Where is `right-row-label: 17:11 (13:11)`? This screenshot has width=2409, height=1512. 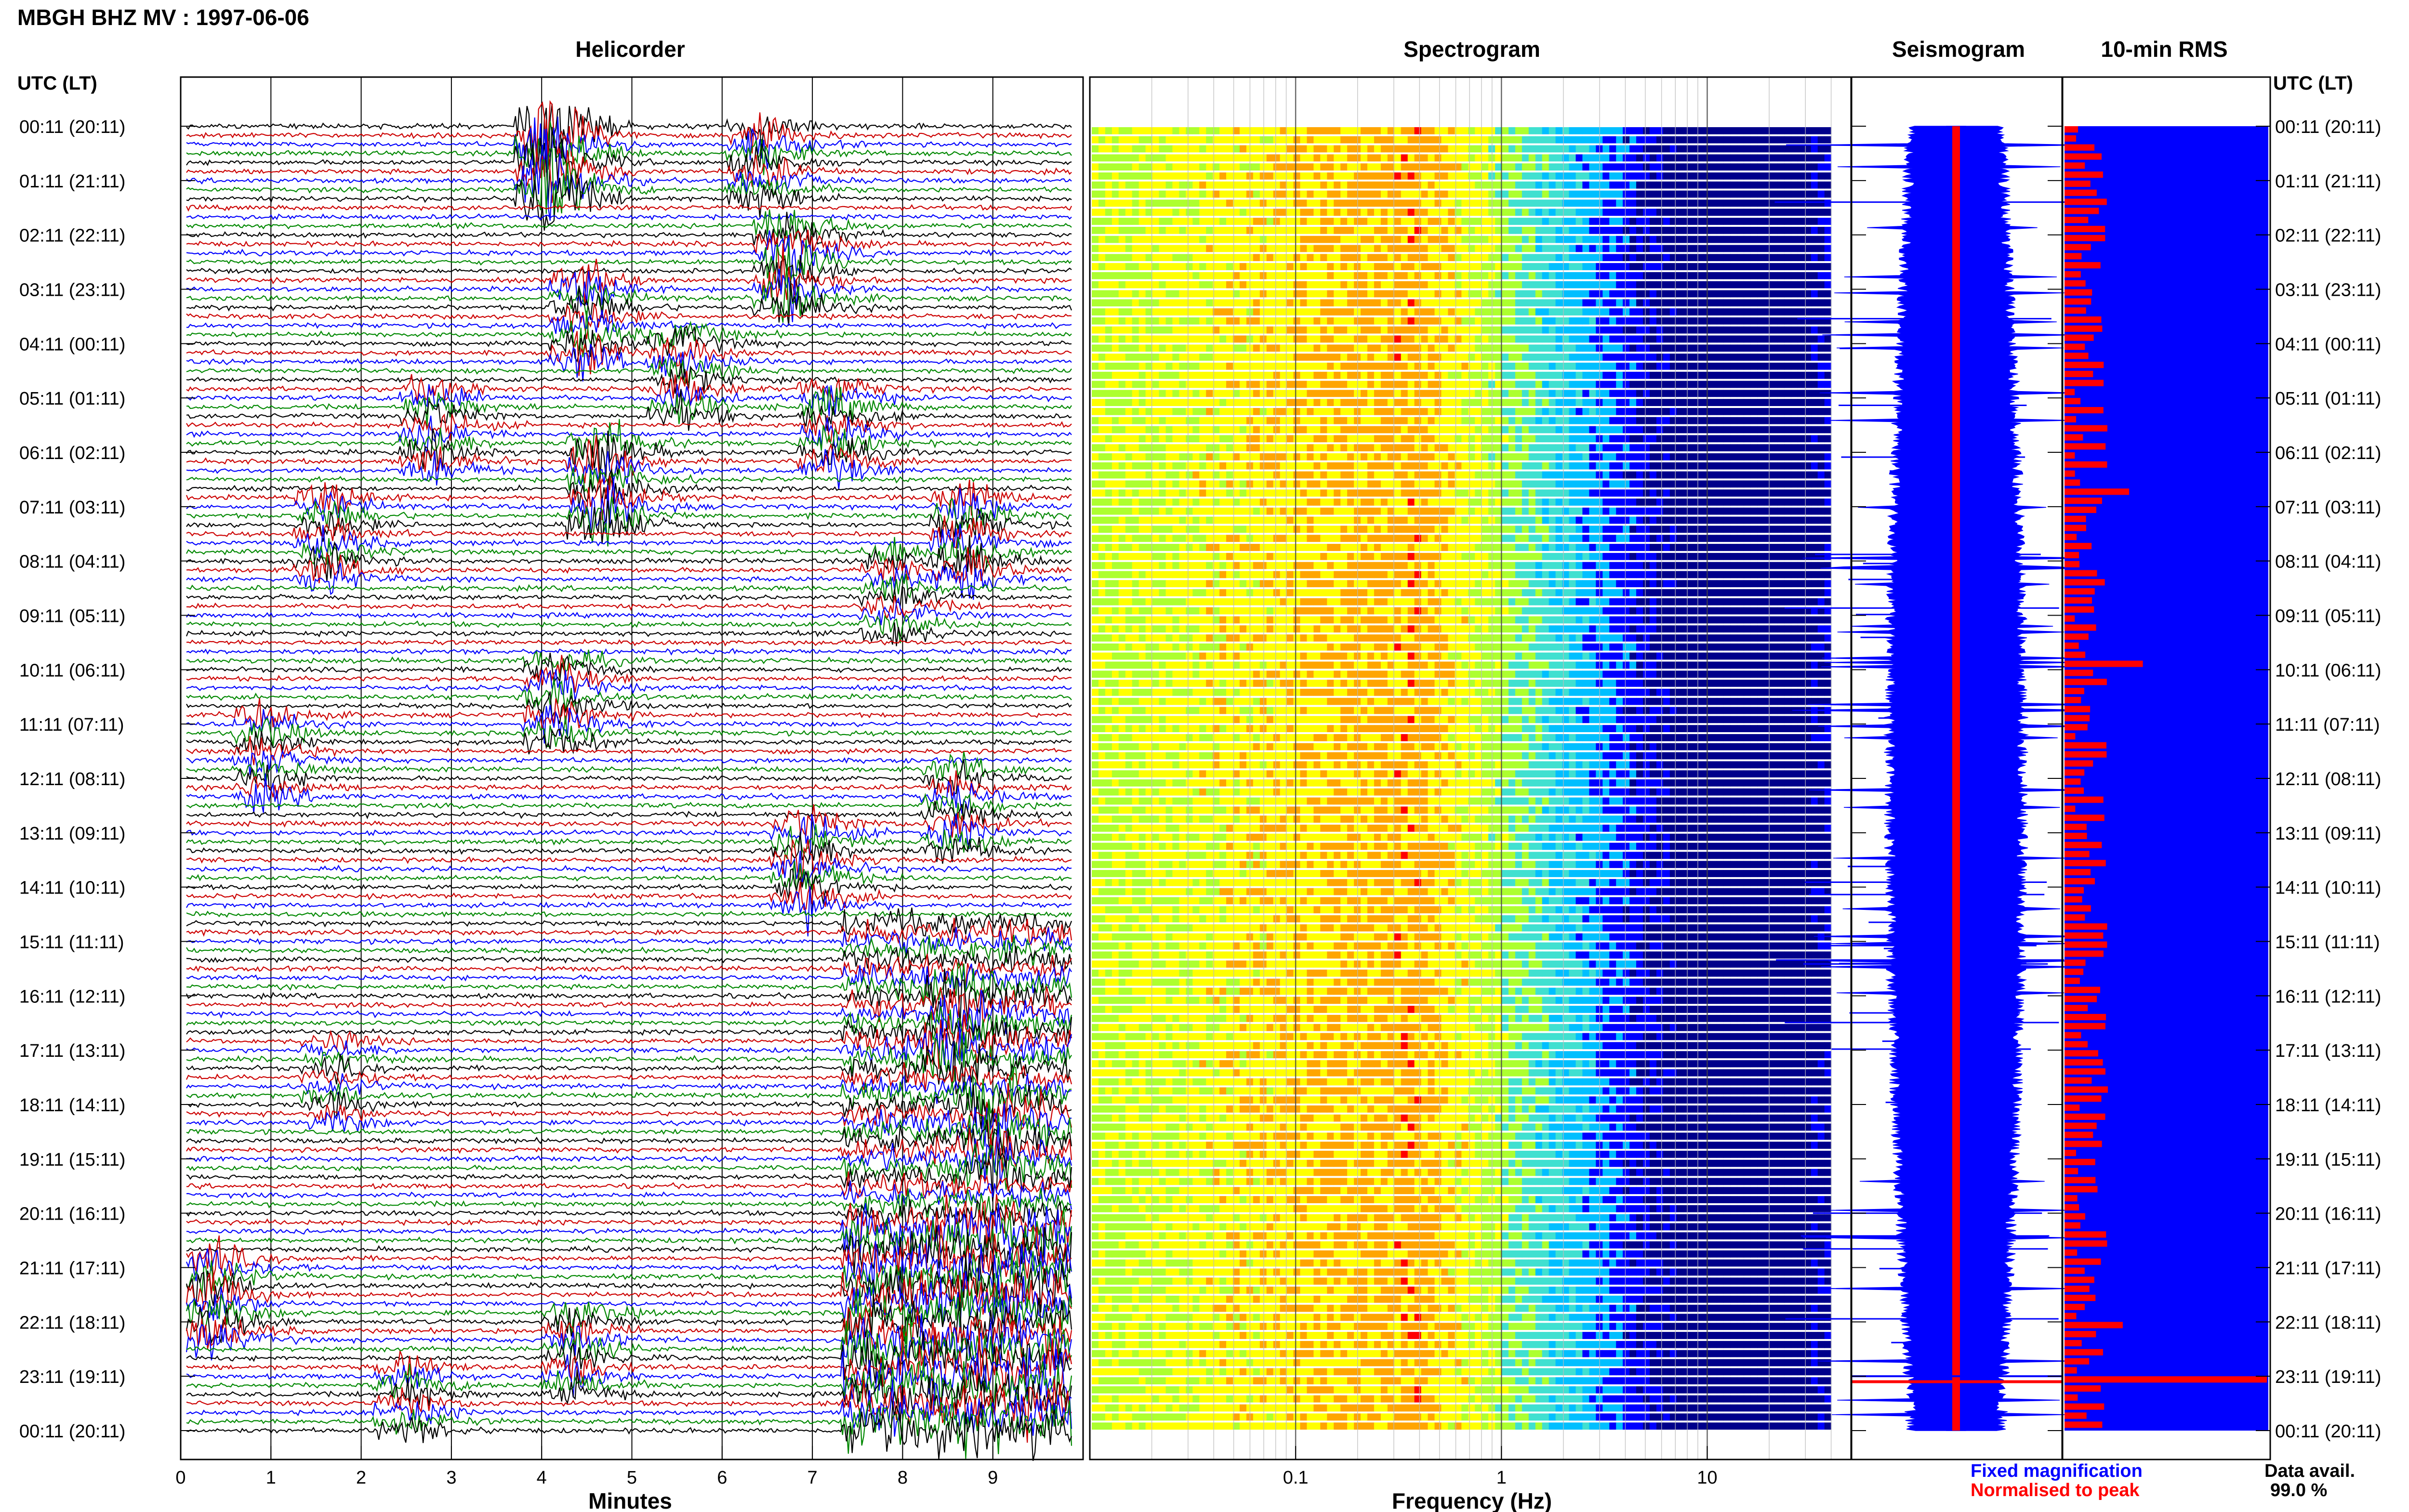 right-row-label: 17:11 (13:11) is located at coordinates (2328, 1051).